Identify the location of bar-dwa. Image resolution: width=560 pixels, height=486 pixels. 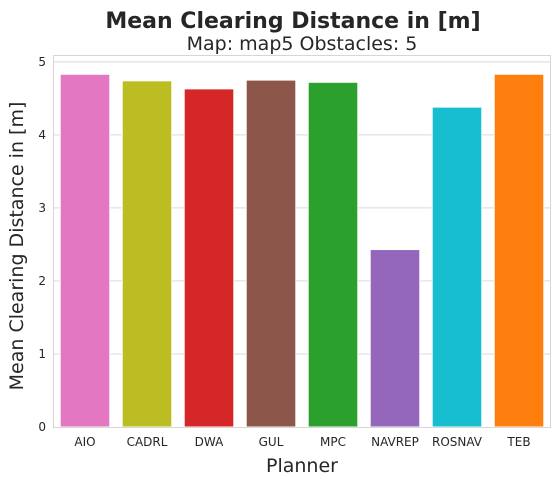
(209, 258).